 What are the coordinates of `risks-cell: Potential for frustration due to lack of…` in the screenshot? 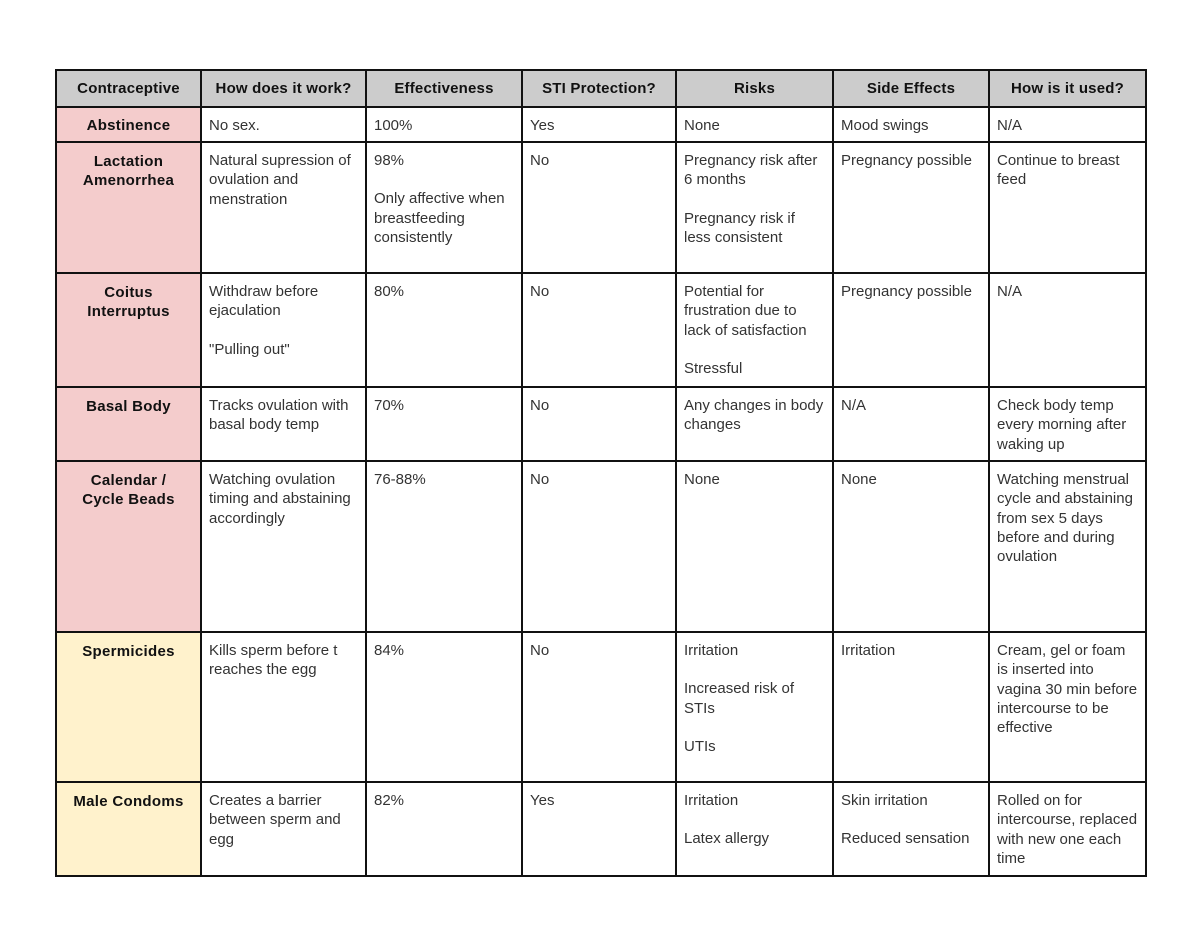 It's located at (754, 330).